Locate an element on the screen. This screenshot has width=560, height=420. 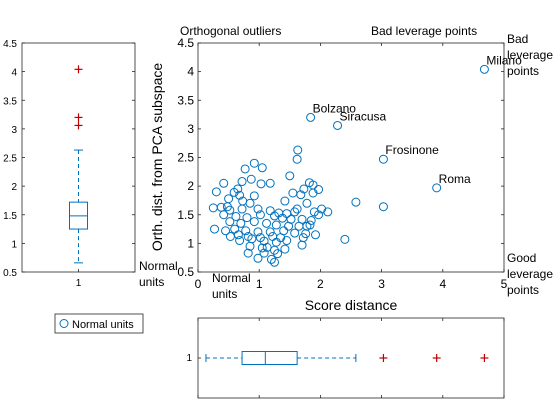
quadrant-label-line: leverage is located at coordinates (530, 274).